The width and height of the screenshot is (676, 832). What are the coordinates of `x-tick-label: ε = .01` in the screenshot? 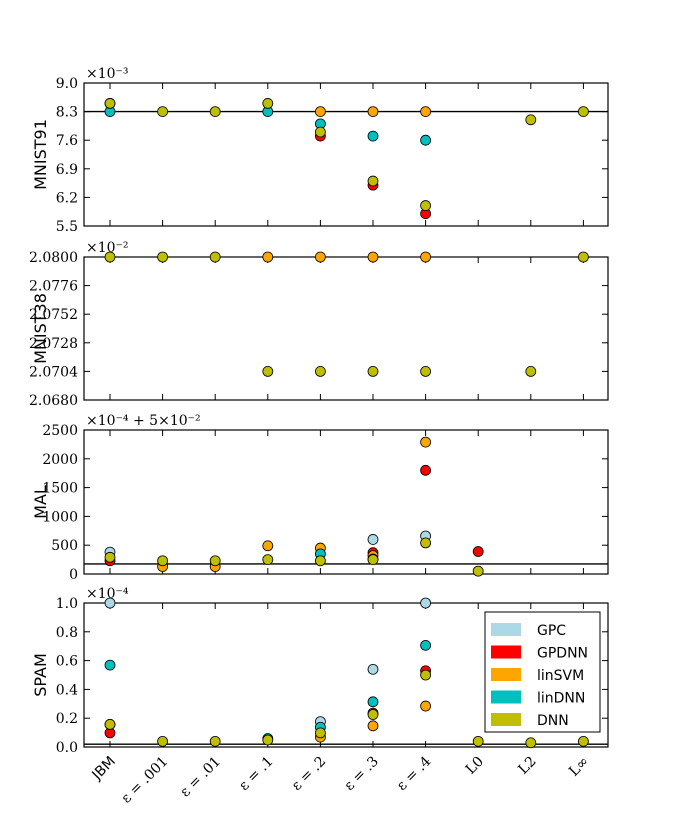 It's located at (200, 777).